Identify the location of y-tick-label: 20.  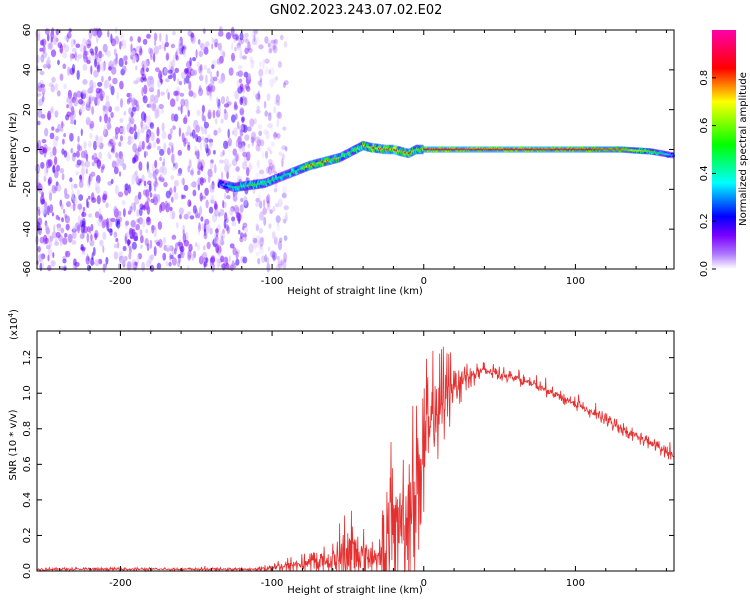
(27, 109).